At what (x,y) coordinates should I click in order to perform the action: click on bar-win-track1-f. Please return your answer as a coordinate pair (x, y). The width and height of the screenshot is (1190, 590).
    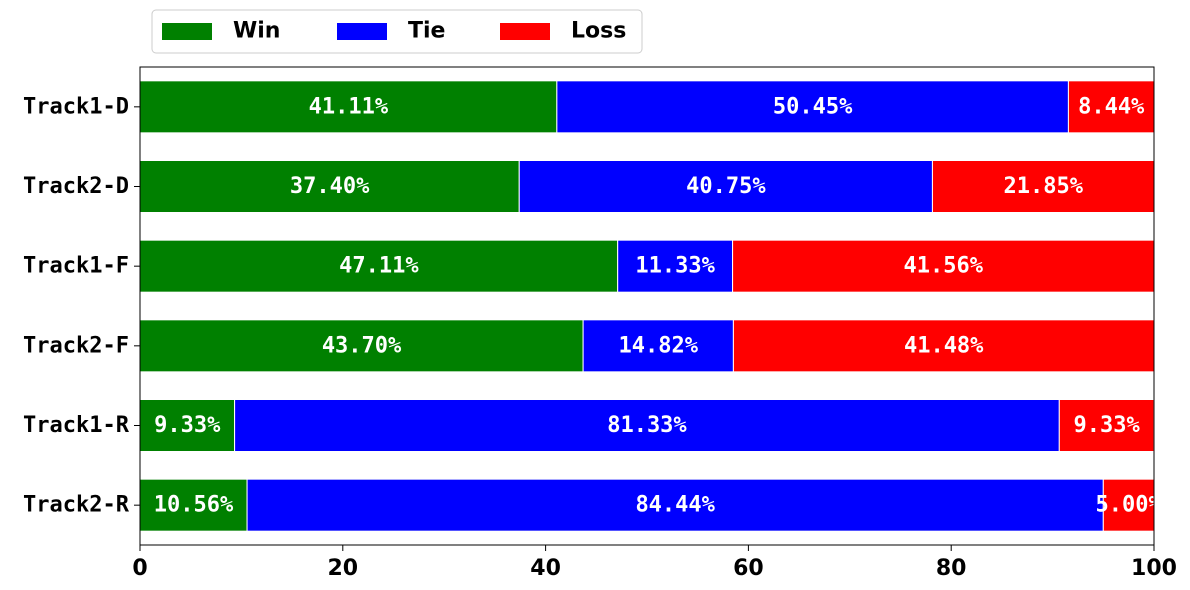
    Looking at the image, I should click on (379, 266).